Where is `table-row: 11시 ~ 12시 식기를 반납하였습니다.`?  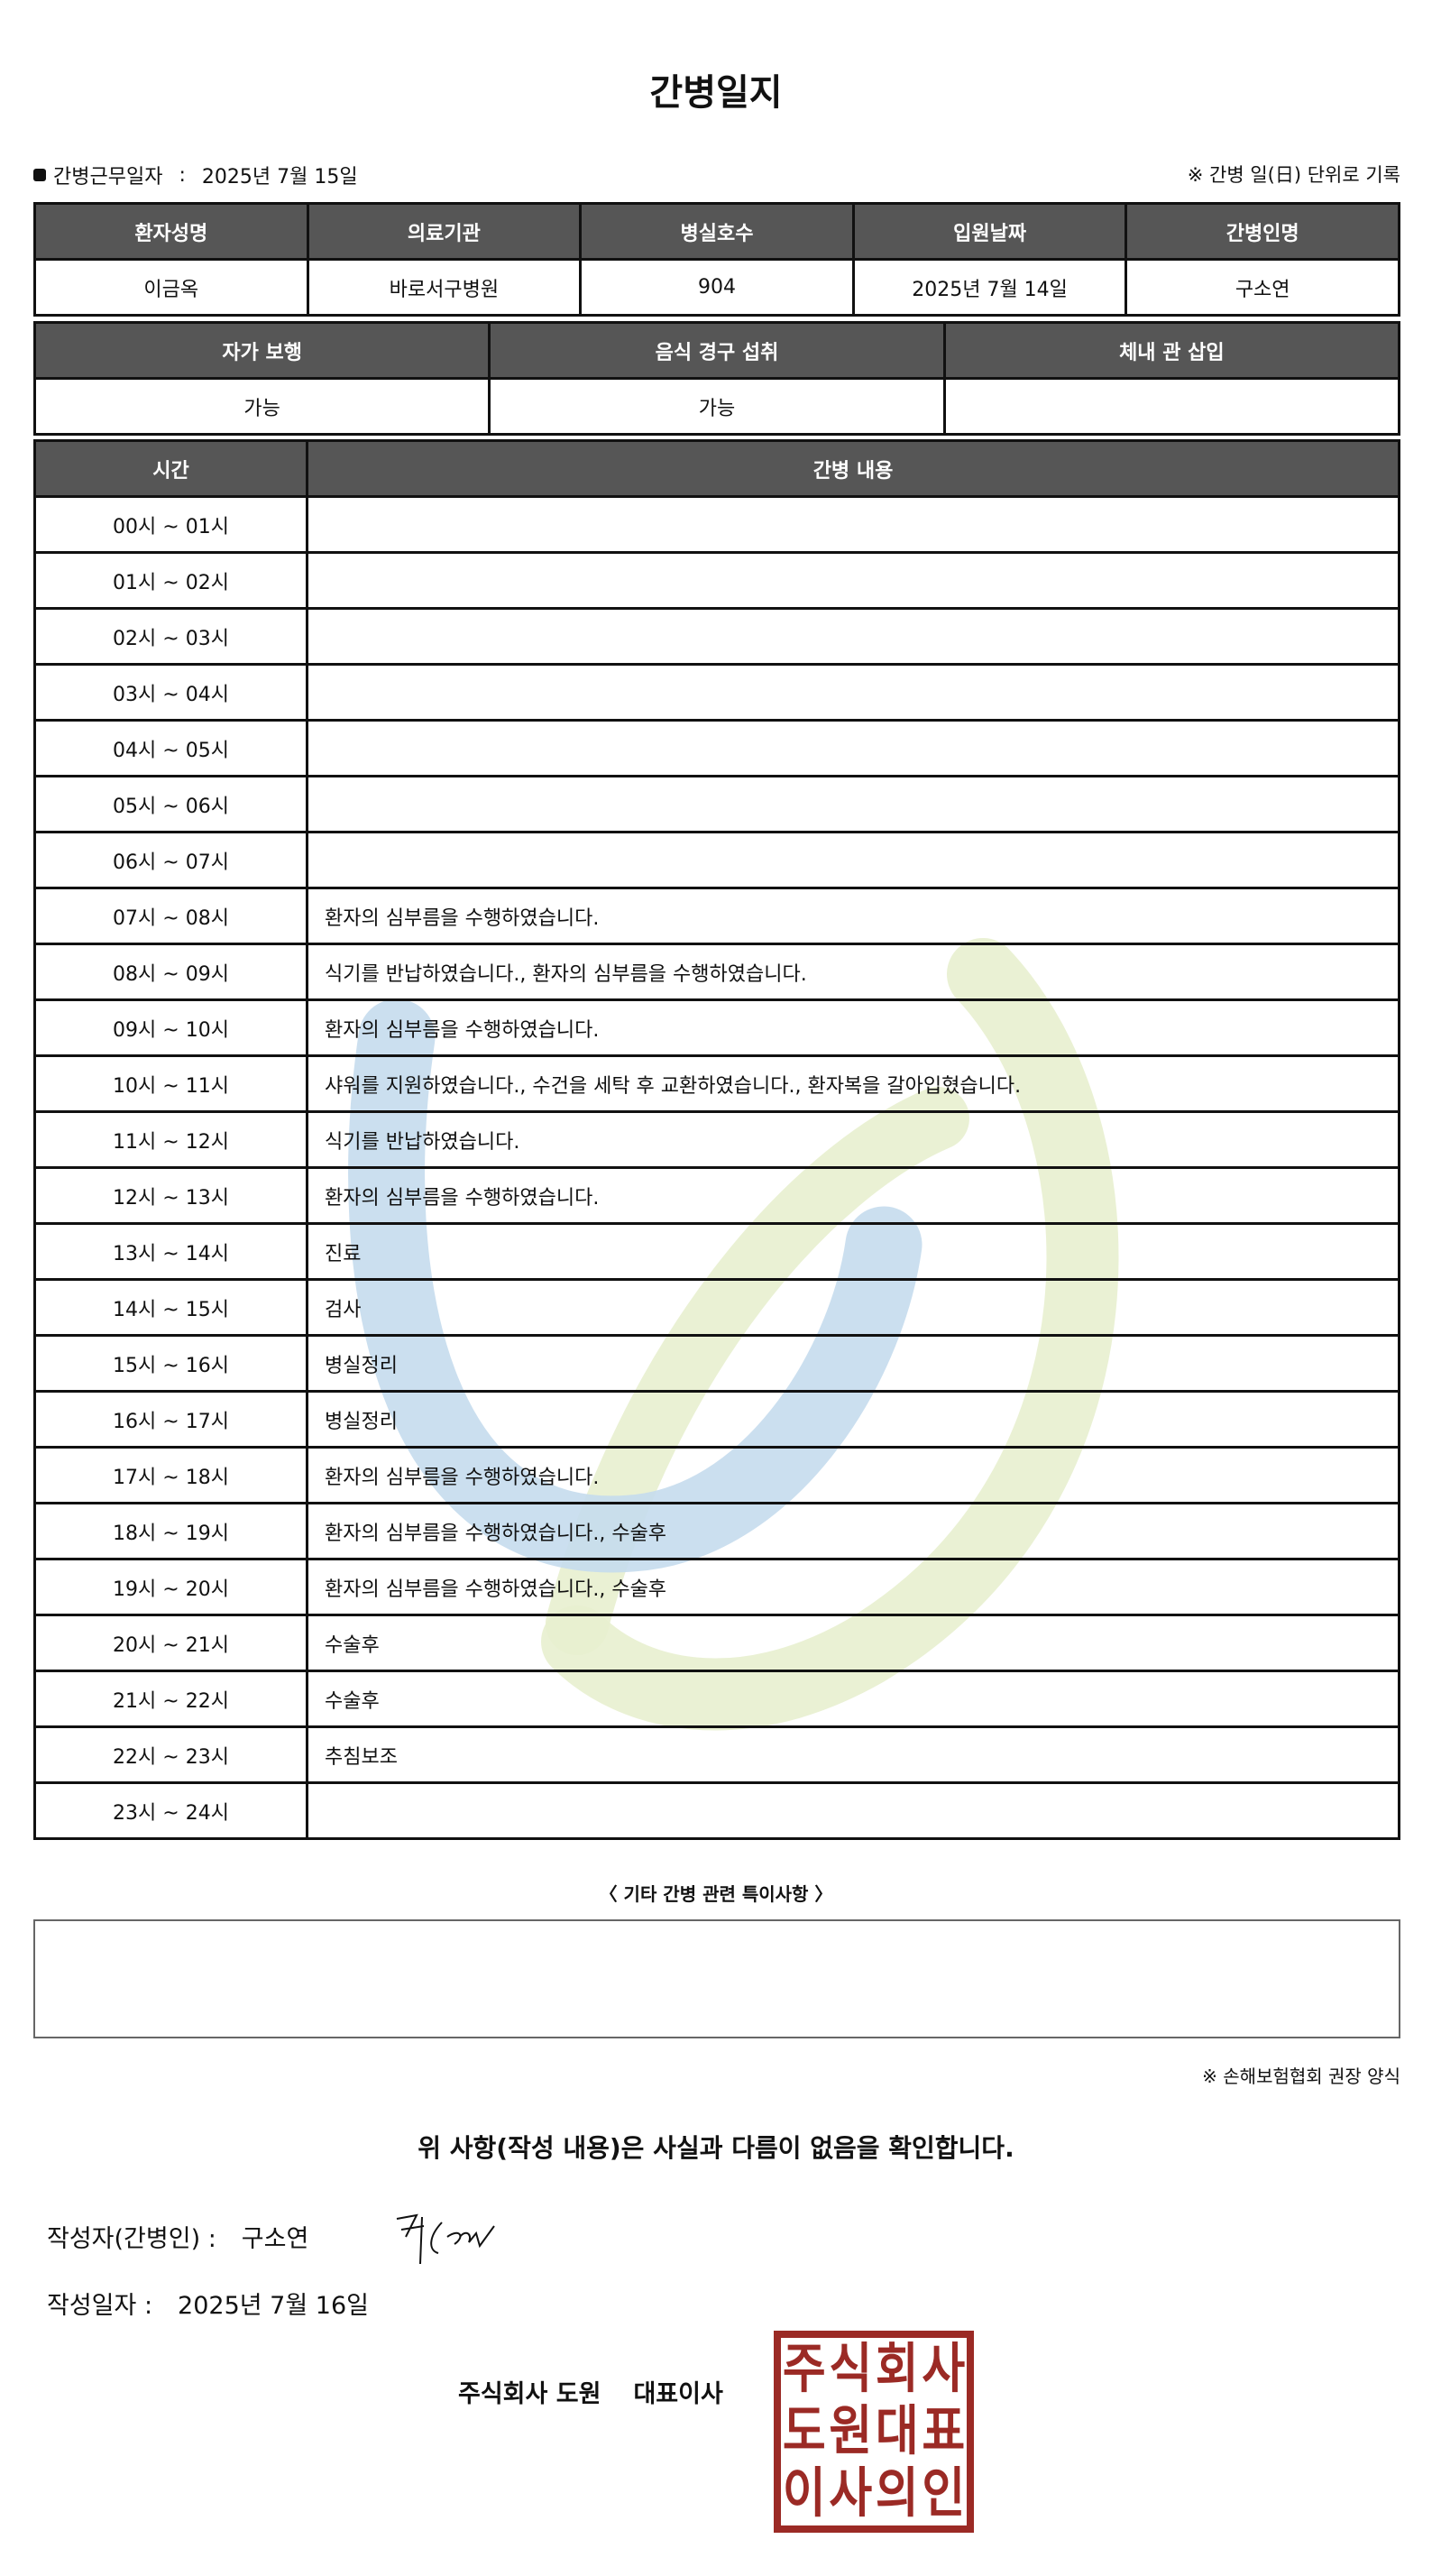 table-row: 11시 ~ 12시 식기를 반납하였습니다. is located at coordinates (717, 1139).